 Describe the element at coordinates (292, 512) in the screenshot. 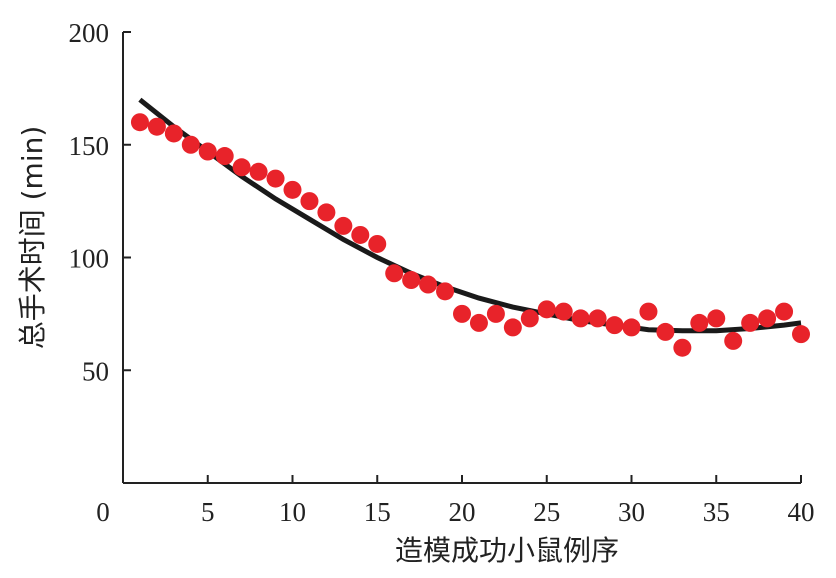

I see `x-tick-label: 10` at that location.